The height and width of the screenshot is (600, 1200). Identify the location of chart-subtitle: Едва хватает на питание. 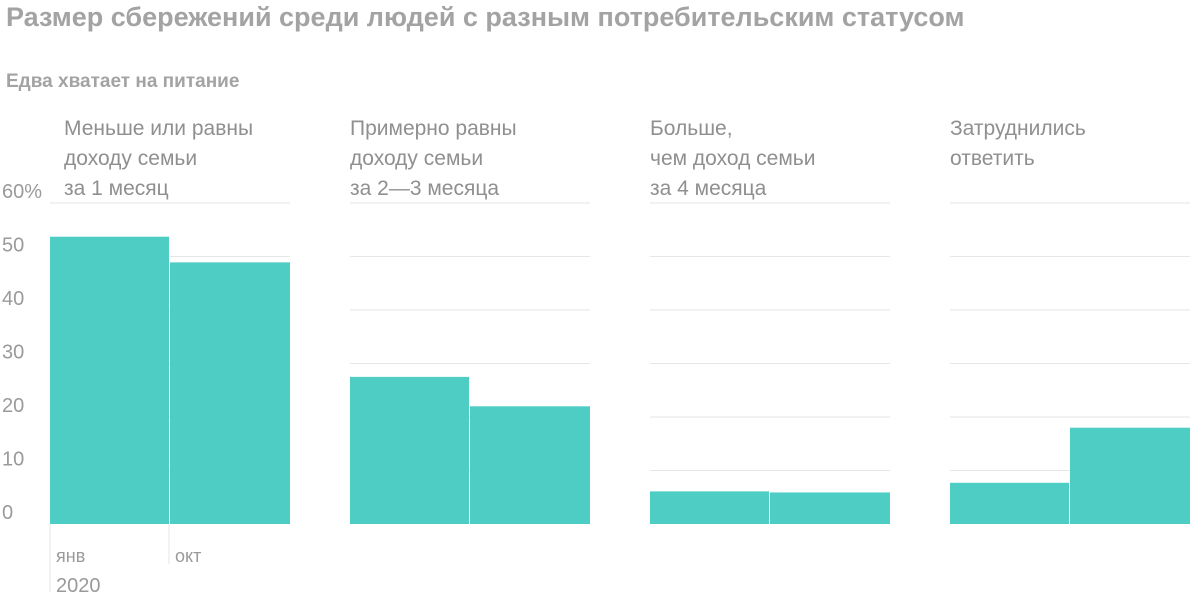
(123, 81).